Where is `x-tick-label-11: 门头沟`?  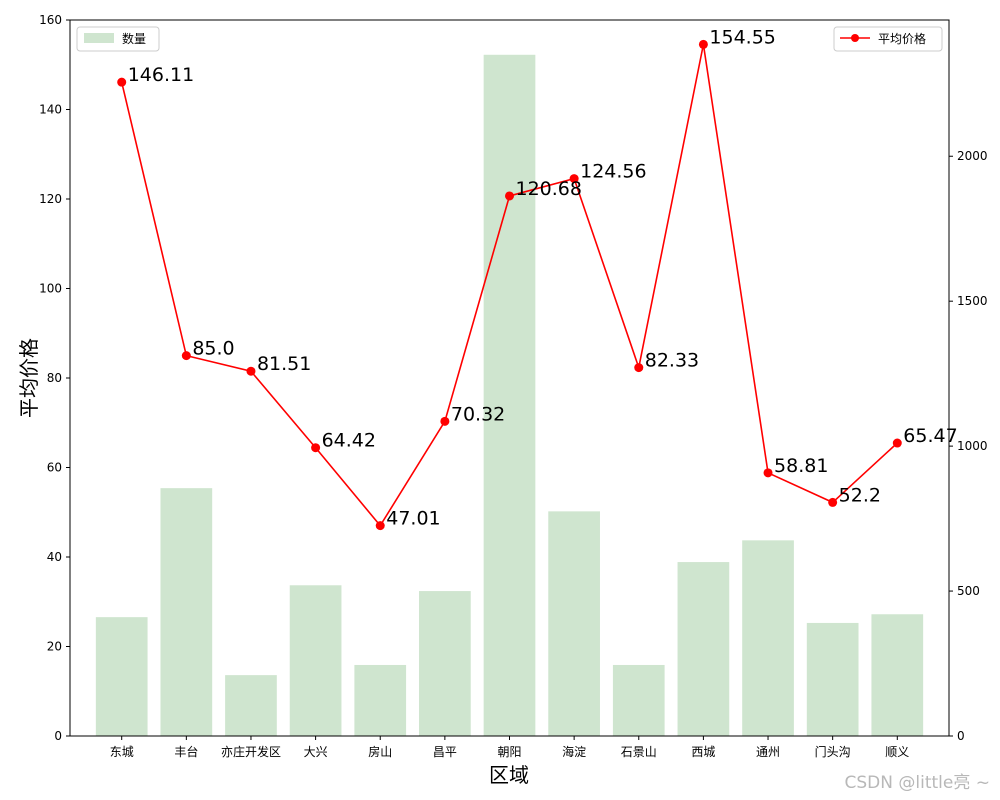 x-tick-label-11: 门头沟 is located at coordinates (833, 751).